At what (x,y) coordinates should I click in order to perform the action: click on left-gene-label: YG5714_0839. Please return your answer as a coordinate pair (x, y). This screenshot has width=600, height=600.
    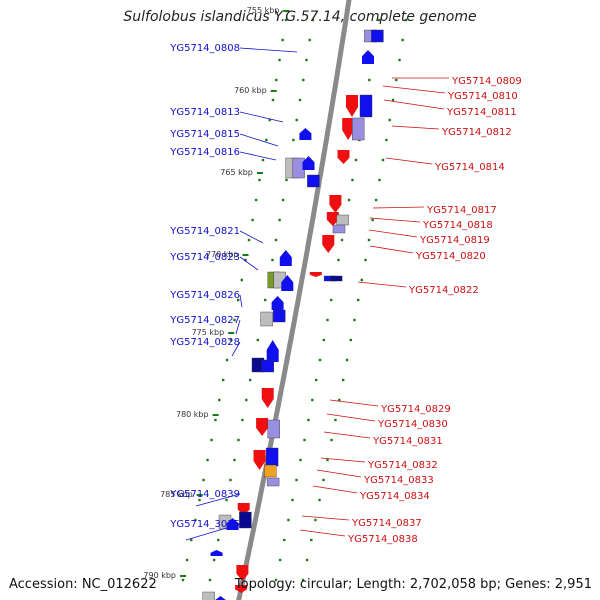
    Looking at the image, I should click on (204, 494).